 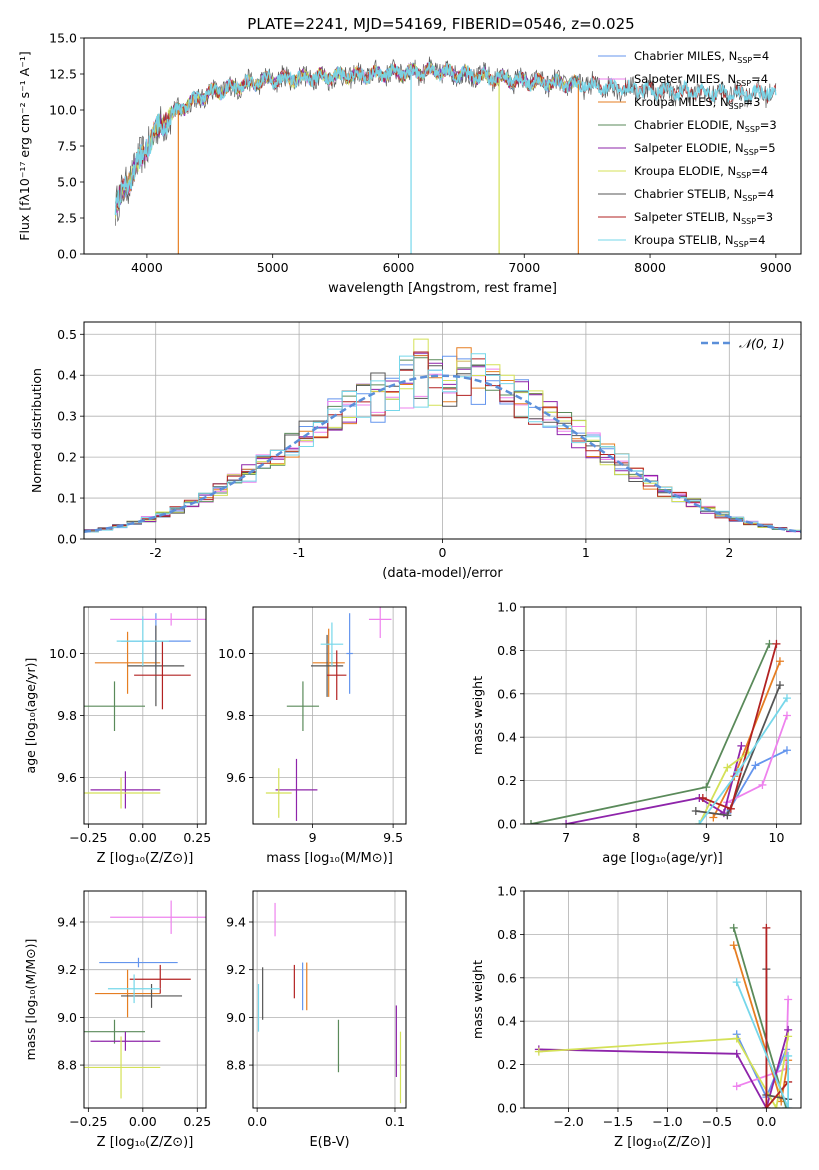 I want to click on legend-label-kroupa-elodie: Kroupa ELODIE, NSSP=4, so click(x=701, y=172).